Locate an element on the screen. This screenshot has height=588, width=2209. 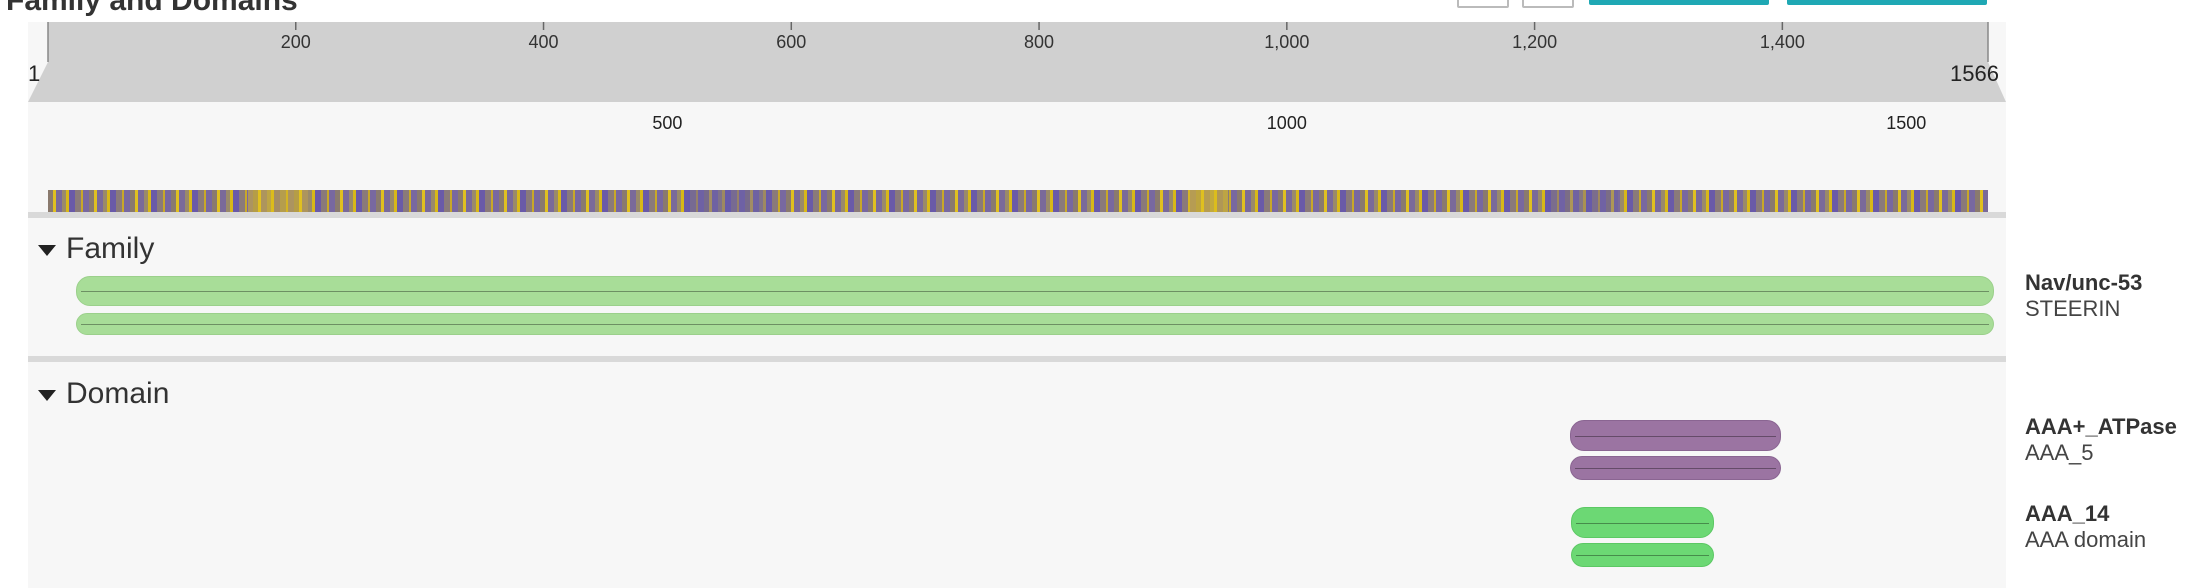
ruler-tick-label: 400 is located at coordinates (544, 42).